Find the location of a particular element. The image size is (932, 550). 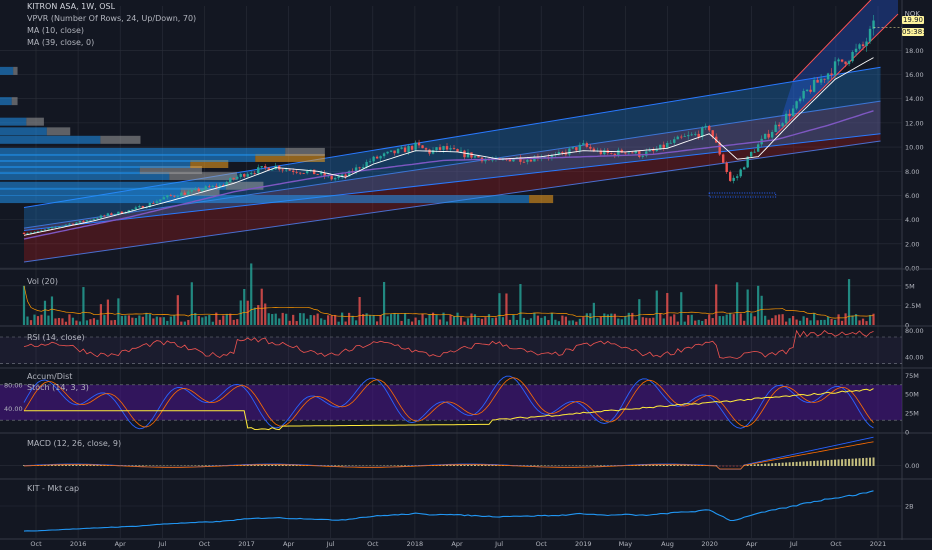

mktcap-panel-label: KIT - Mkt cap is located at coordinates (53, 488).